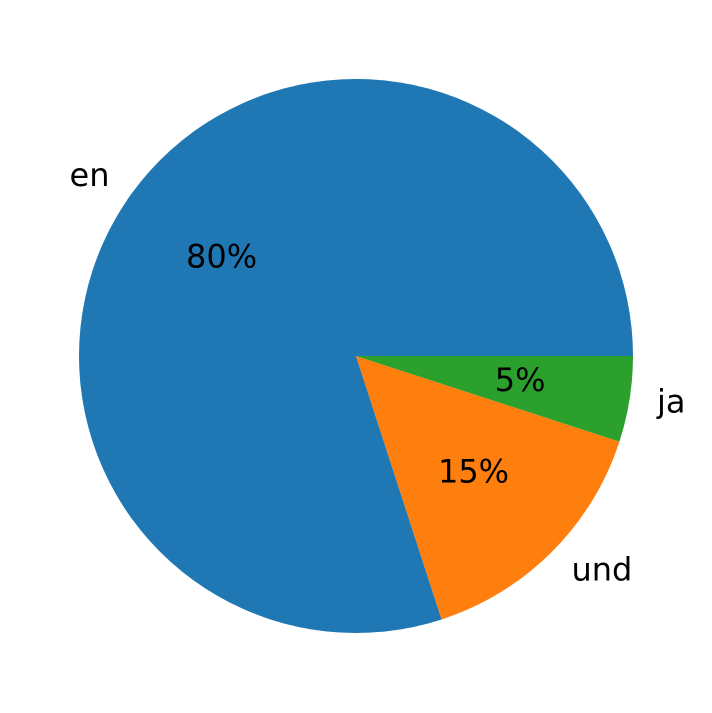  Describe the element at coordinates (601, 569) in the screenshot. I see `slice-label: und` at that location.